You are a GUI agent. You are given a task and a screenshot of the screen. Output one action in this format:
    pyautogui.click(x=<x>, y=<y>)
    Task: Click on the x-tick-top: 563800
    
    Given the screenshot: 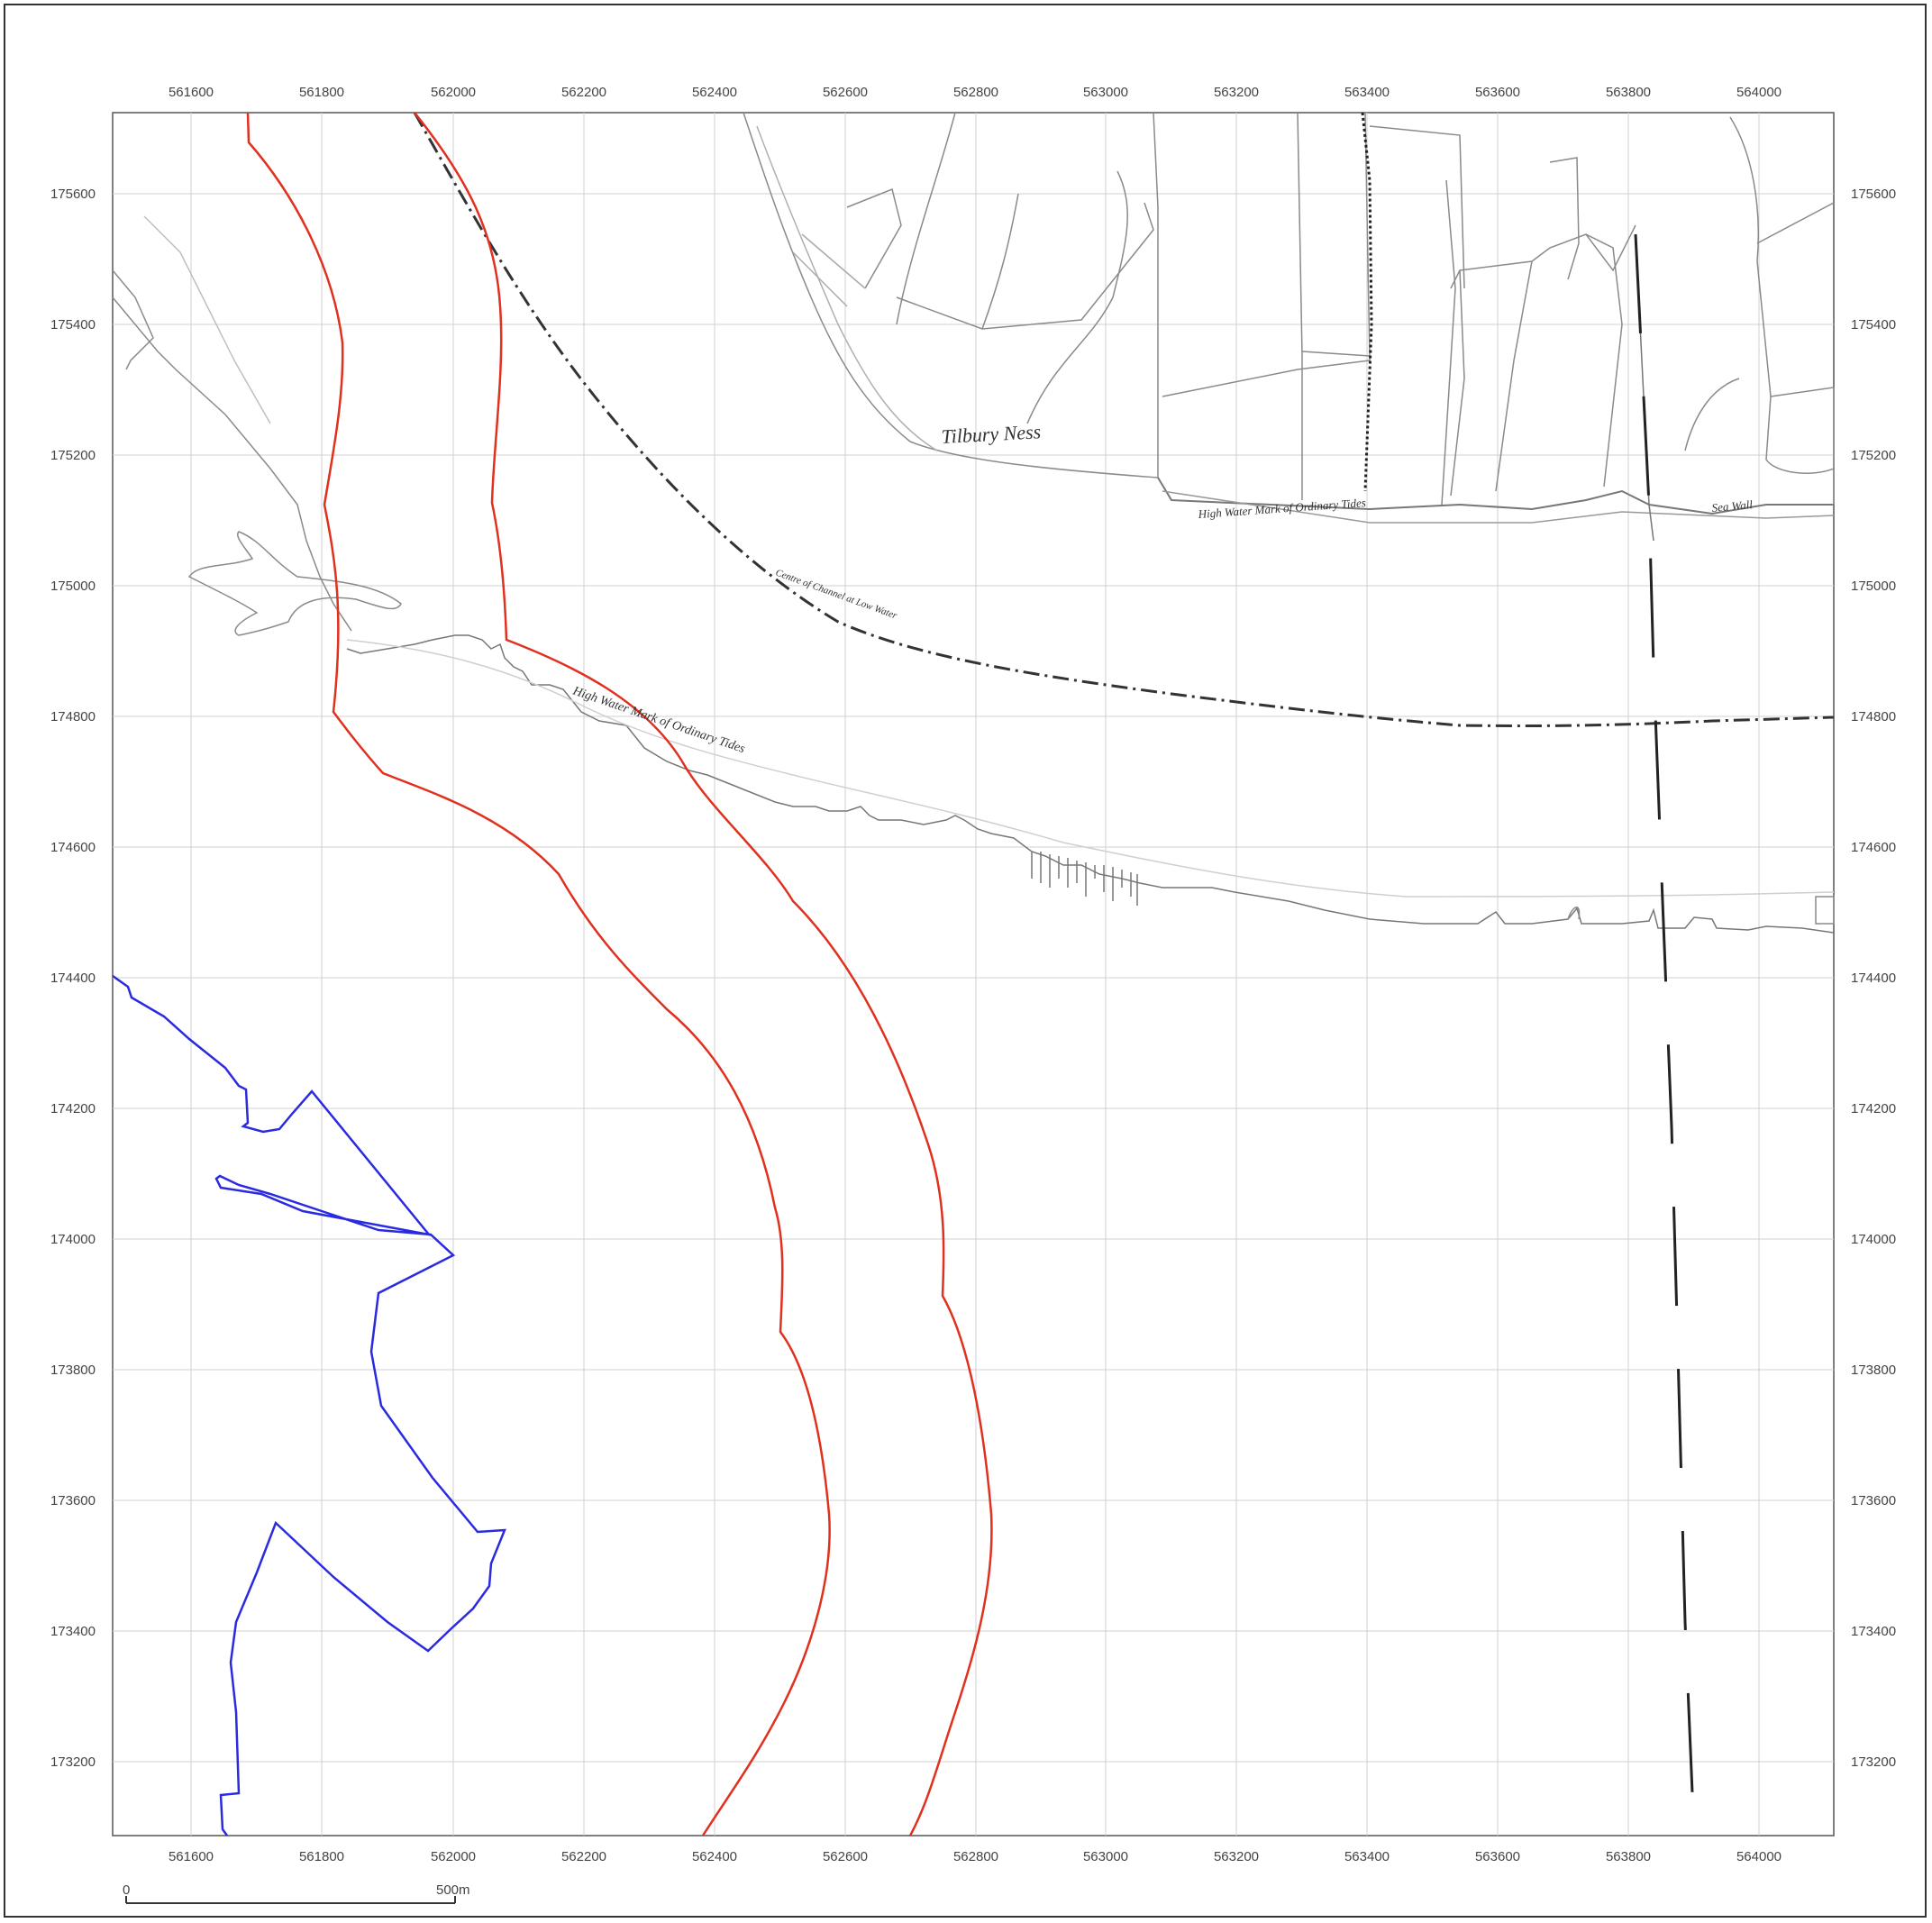 What is the action you would take?
    pyautogui.click(x=1628, y=92)
    